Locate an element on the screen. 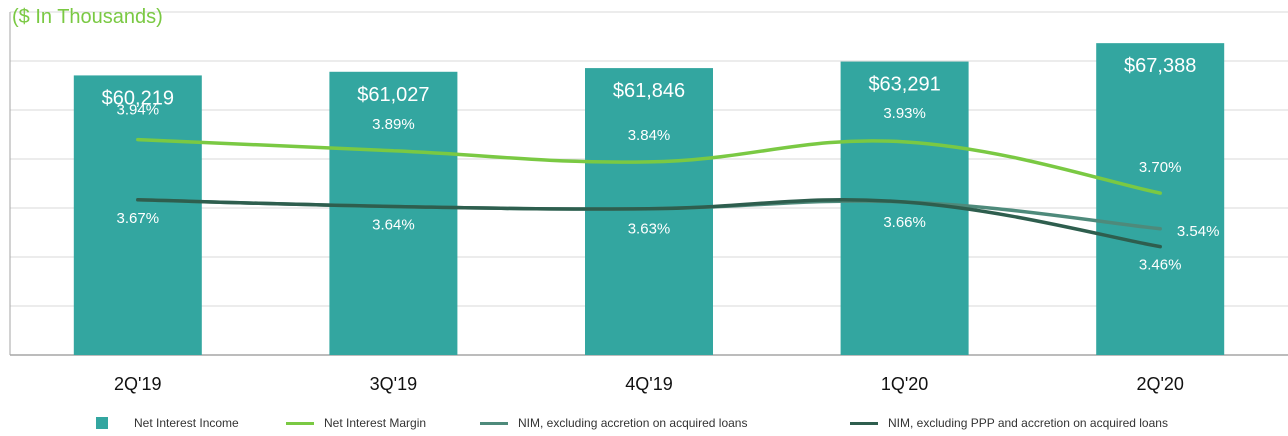 This screenshot has height=436, width=1288. line-net-interest-margin is located at coordinates (649, 166).